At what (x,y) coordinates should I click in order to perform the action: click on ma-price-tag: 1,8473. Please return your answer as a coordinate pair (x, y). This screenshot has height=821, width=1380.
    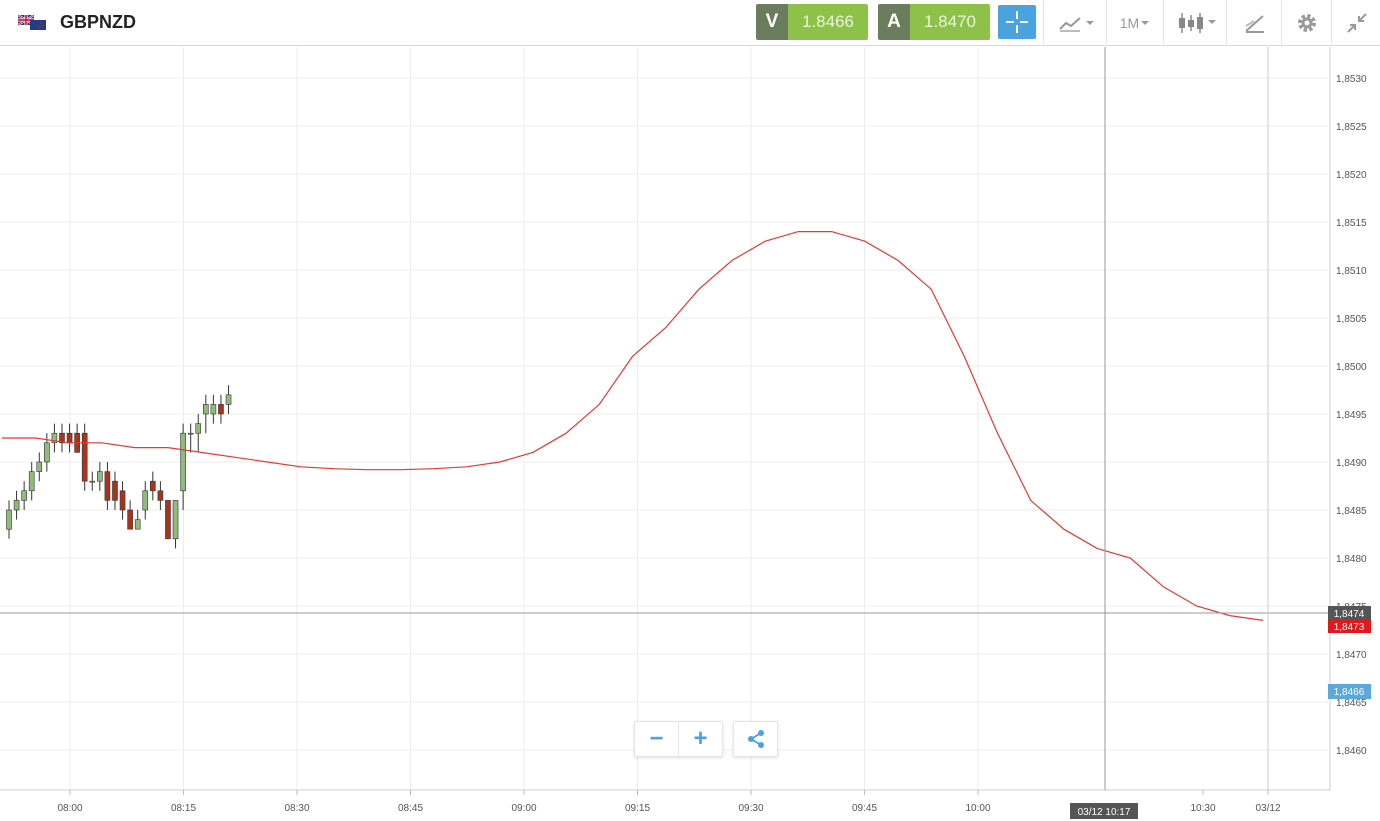
    Looking at the image, I should click on (1349, 626).